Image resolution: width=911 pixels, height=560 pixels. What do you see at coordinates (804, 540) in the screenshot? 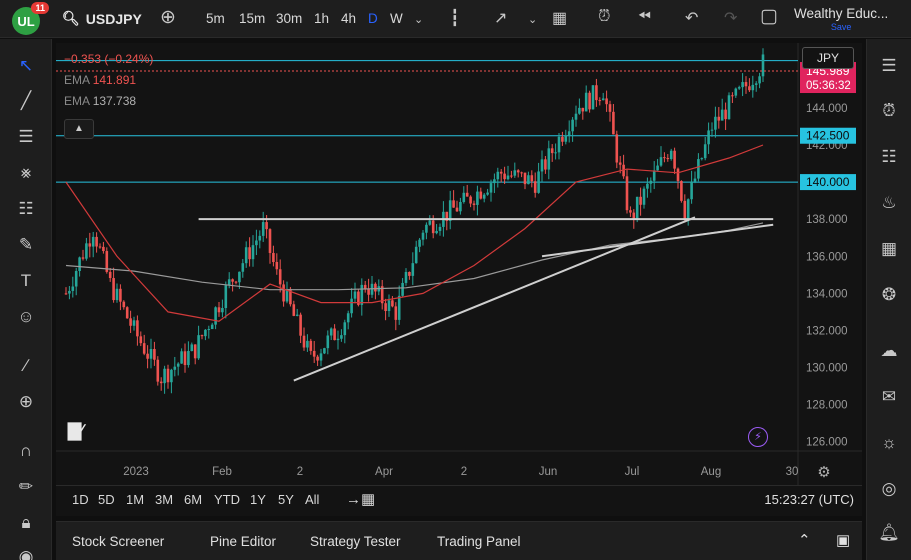
I see `chevron-up-icon: ⌃` at bounding box center [804, 540].